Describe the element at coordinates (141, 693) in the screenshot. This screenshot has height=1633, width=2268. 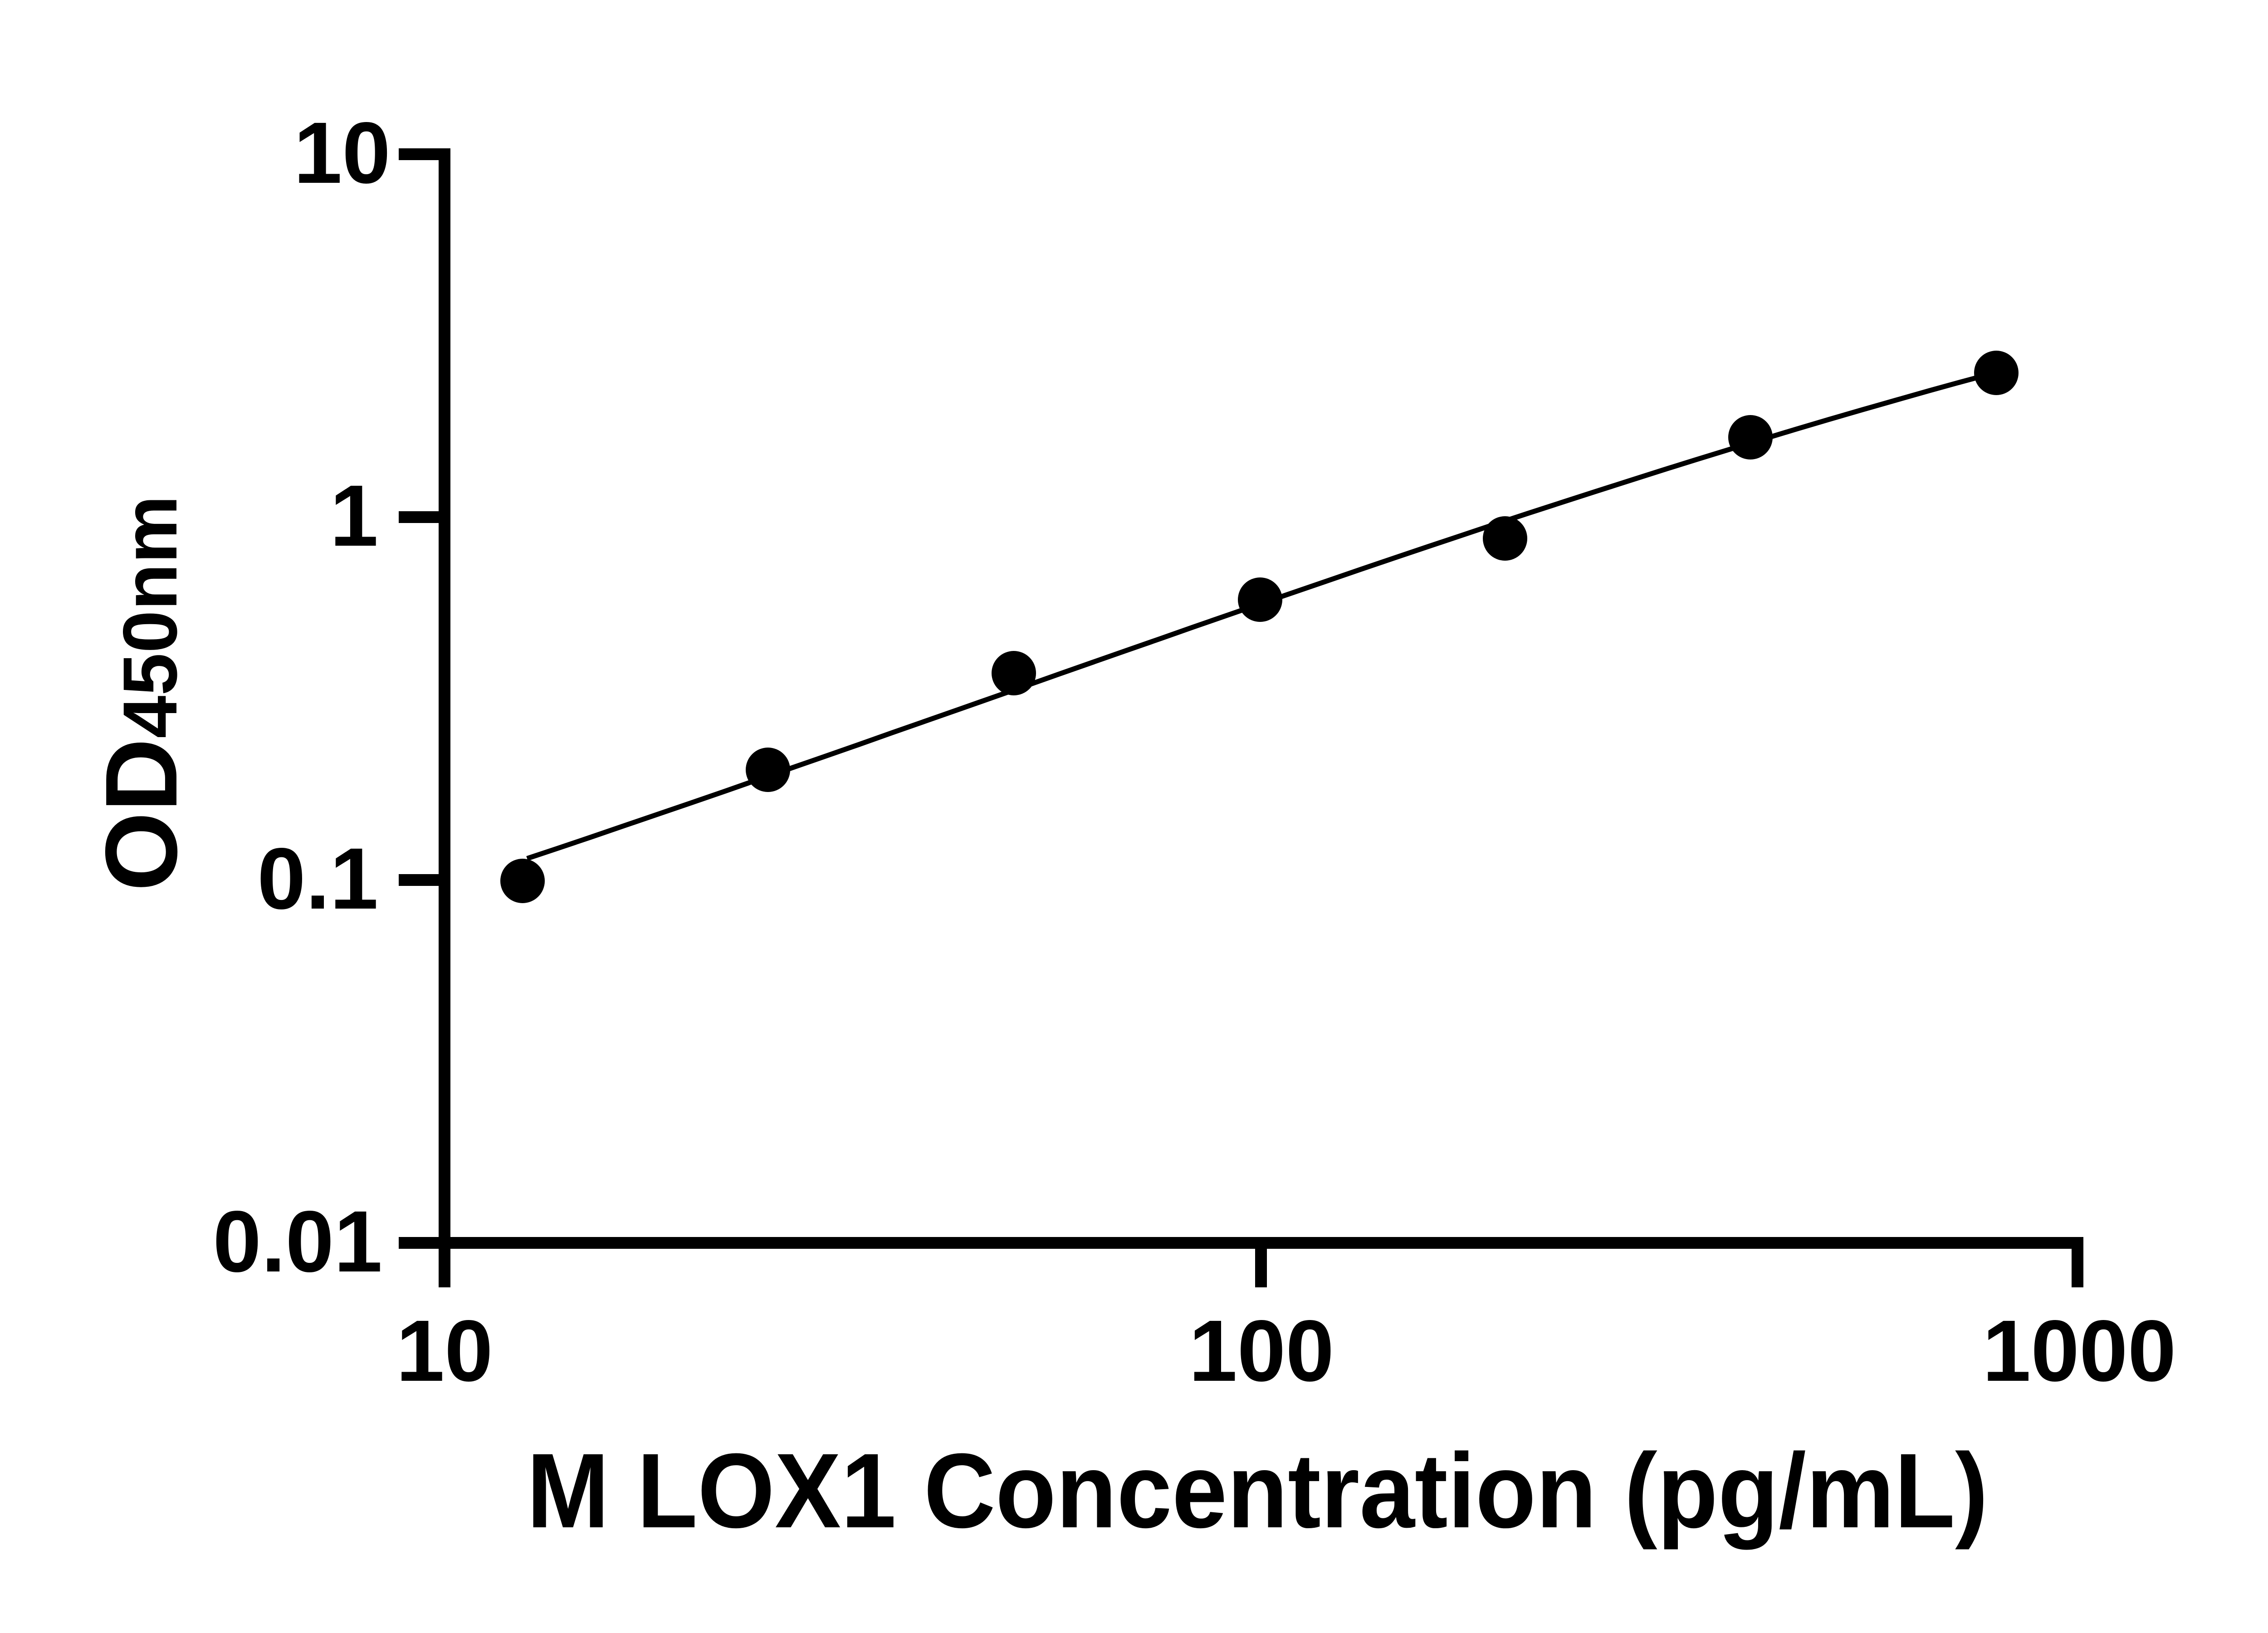
I see `svg-text: OD450nm` at that location.